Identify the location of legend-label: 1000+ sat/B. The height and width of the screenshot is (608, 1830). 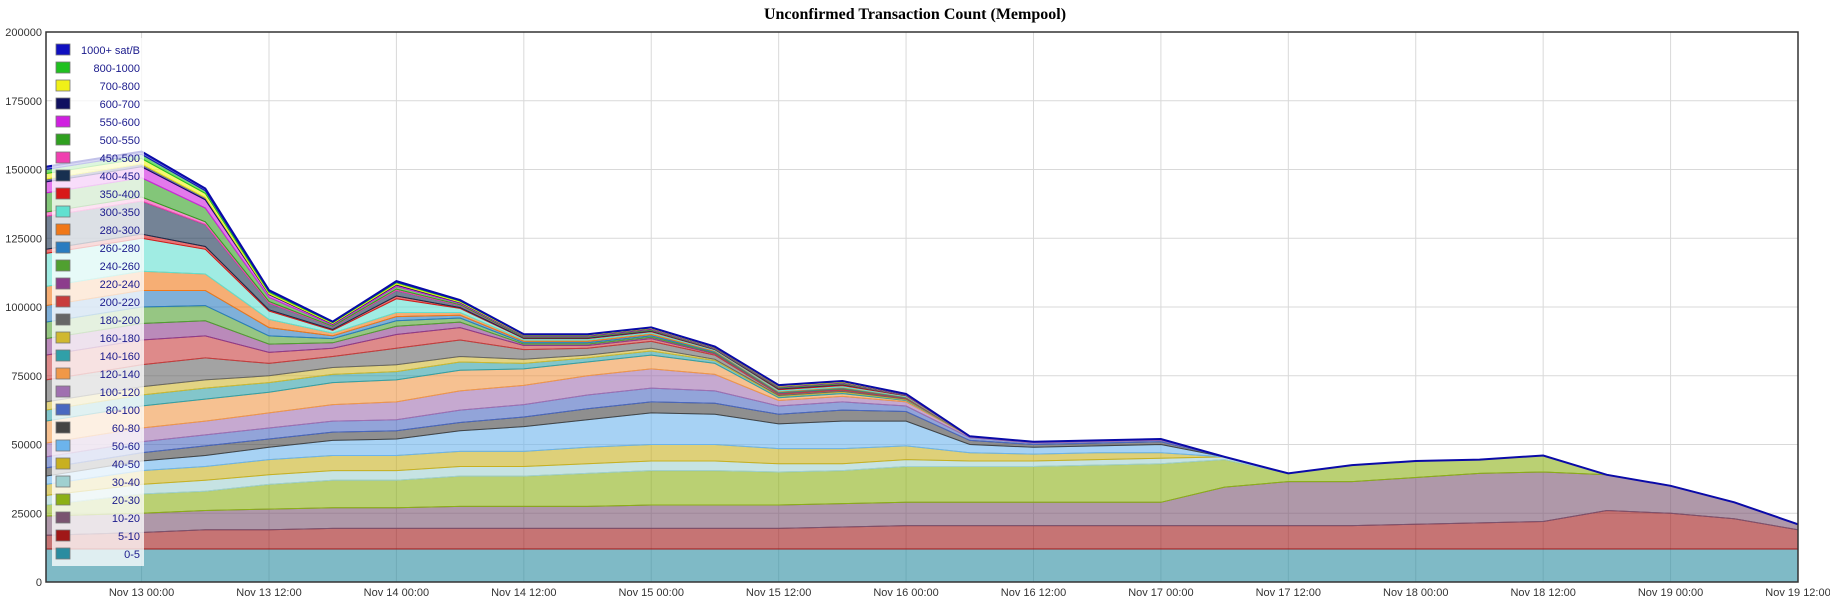
(110, 51).